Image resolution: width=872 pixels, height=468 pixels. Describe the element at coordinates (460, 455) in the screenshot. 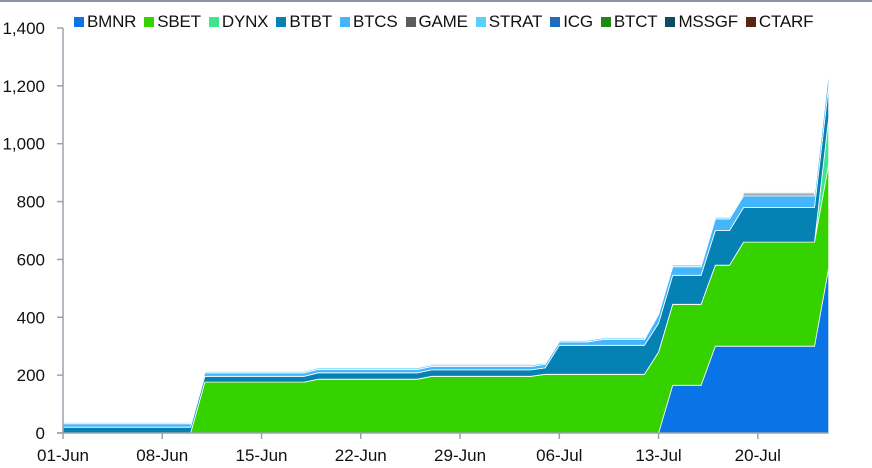

I see `x-tick-label: 29-Jun` at that location.